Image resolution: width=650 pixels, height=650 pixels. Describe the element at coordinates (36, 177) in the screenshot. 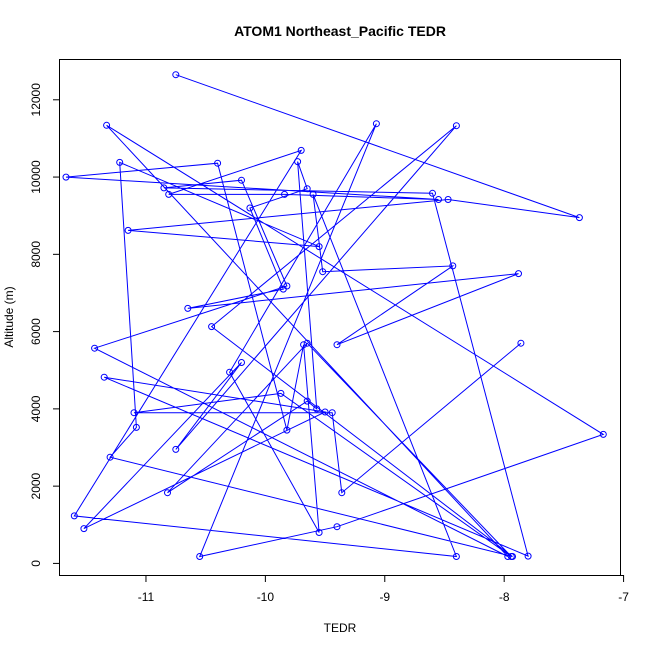

I see `y-tick-label: 10000` at that location.